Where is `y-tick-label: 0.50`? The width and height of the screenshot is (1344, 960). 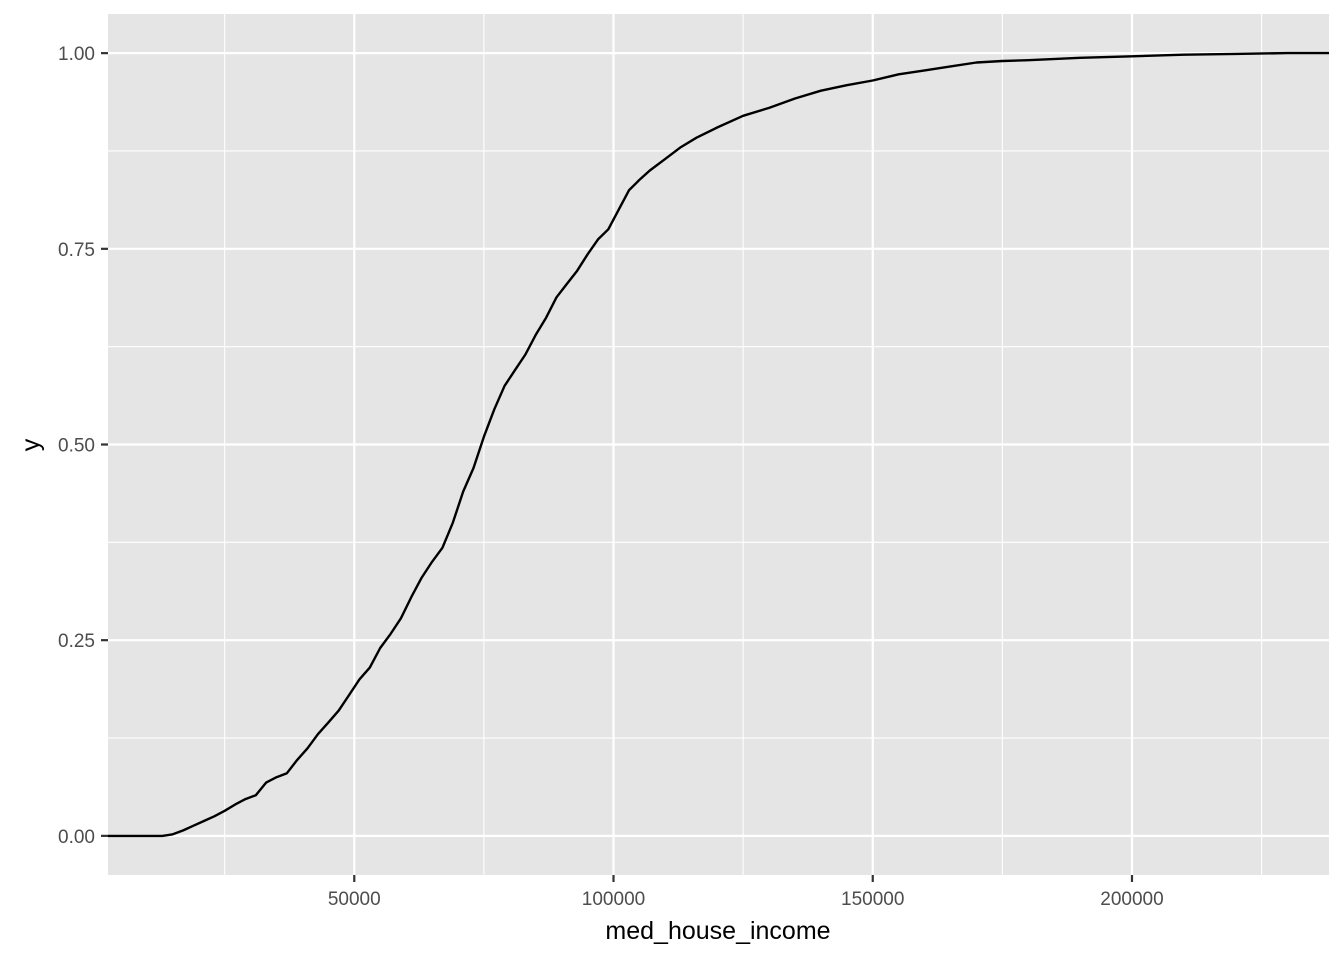
y-tick-label: 0.50 is located at coordinates (76, 446).